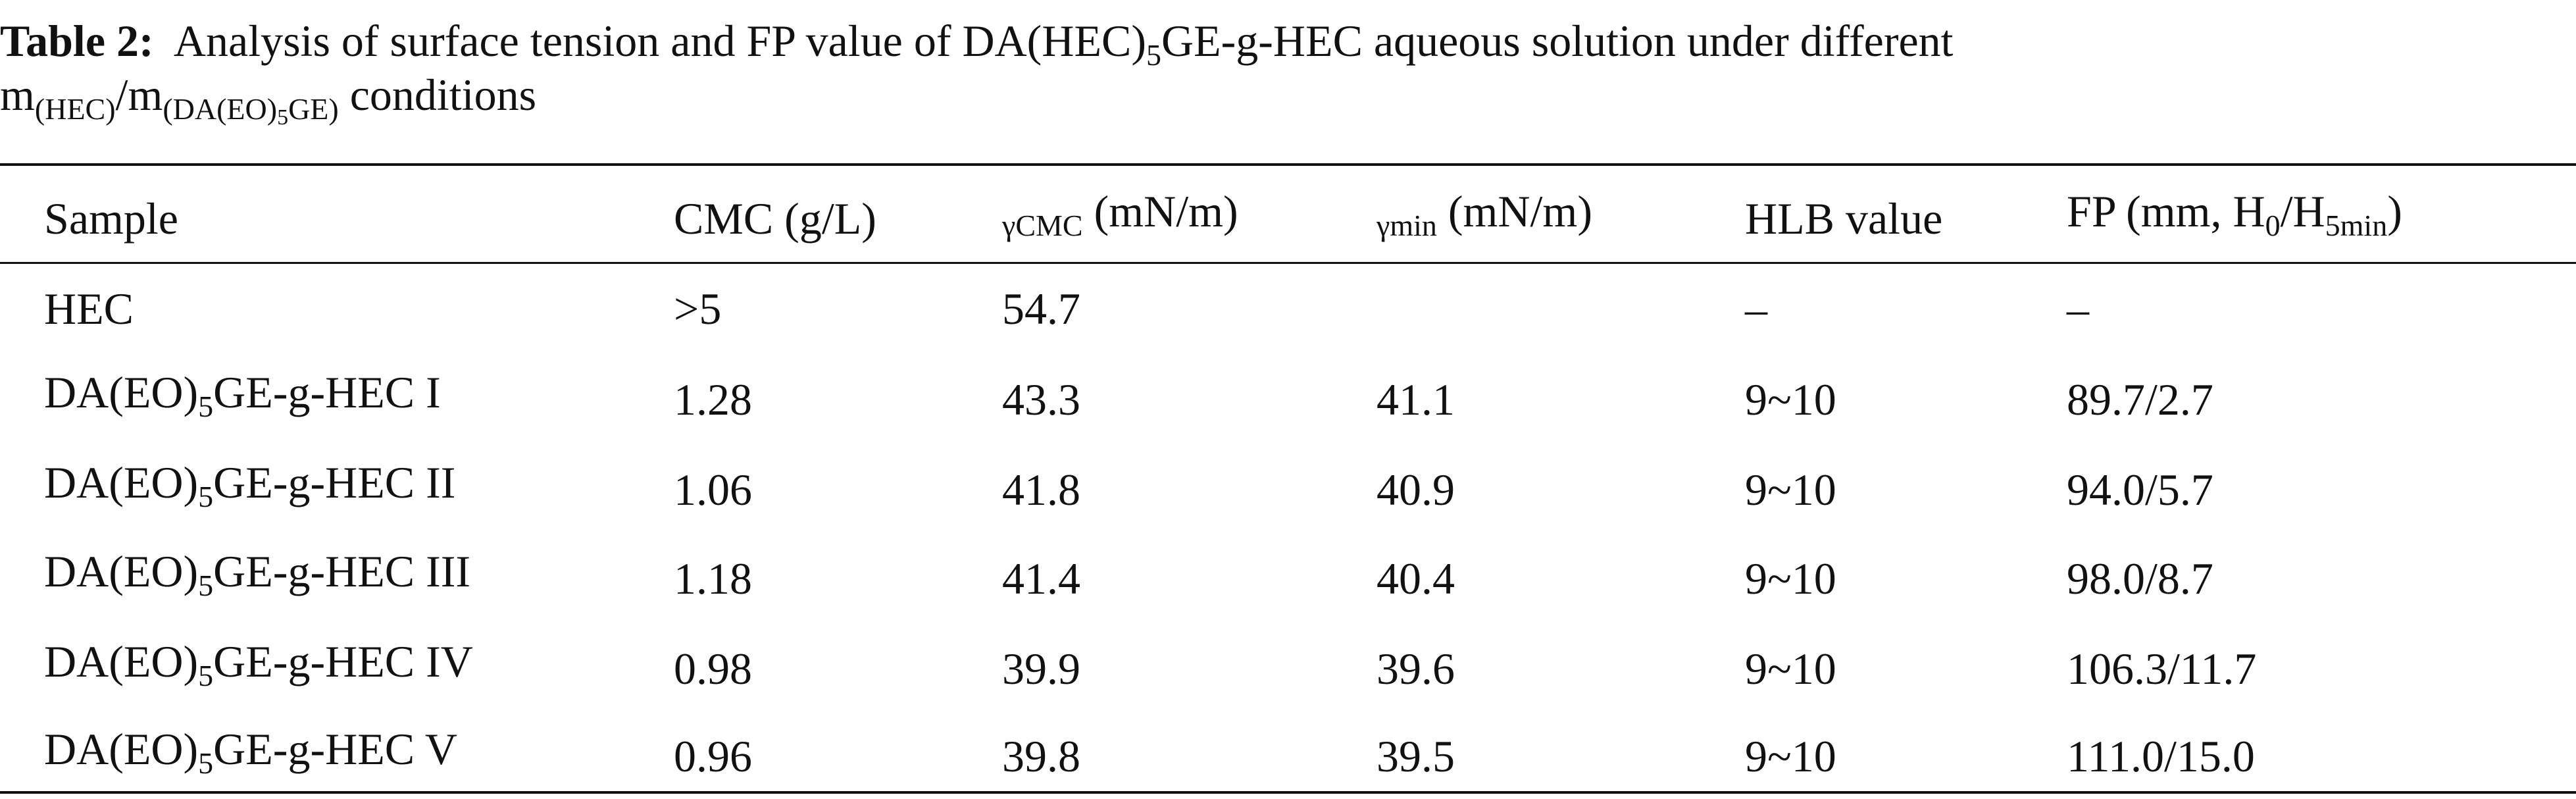  What do you see at coordinates (334, 482) in the screenshot?
I see `text-segment: GE-g-HEC II` at bounding box center [334, 482].